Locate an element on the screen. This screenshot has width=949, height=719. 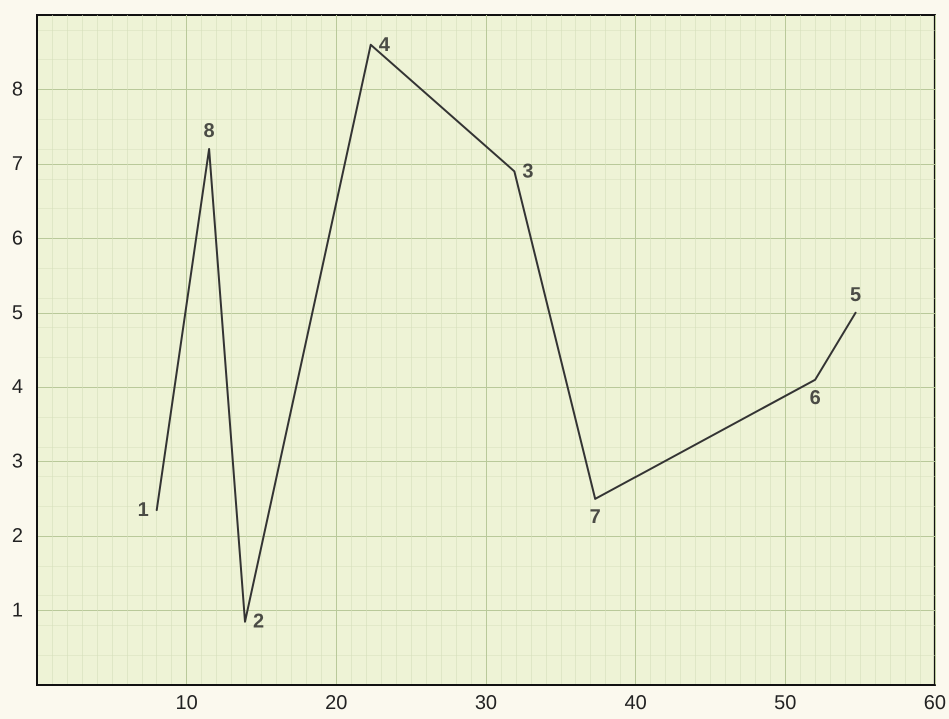
y-tick-label: 7 is located at coordinates (17, 163).